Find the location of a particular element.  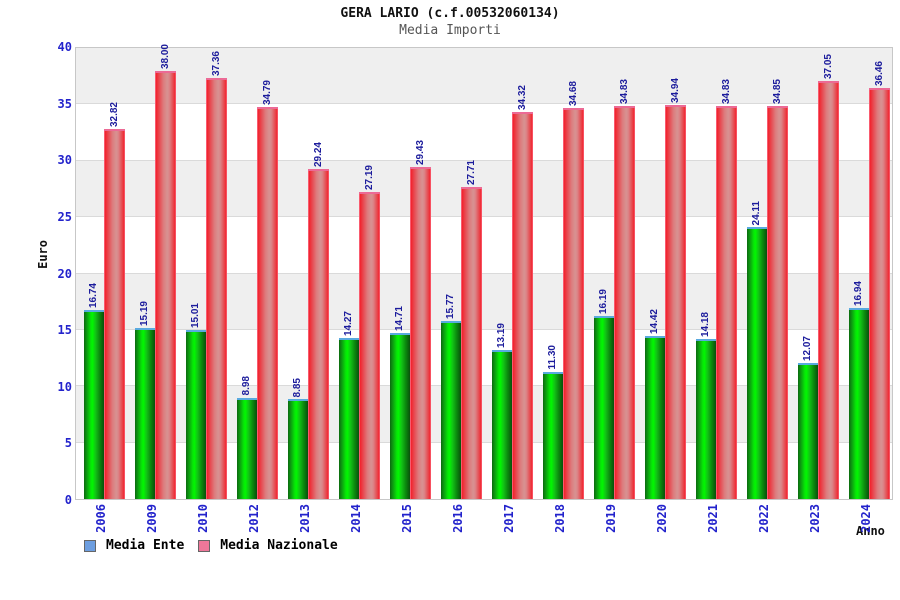

bar-media-ente-2009: 15.19 is located at coordinates (145, 400).